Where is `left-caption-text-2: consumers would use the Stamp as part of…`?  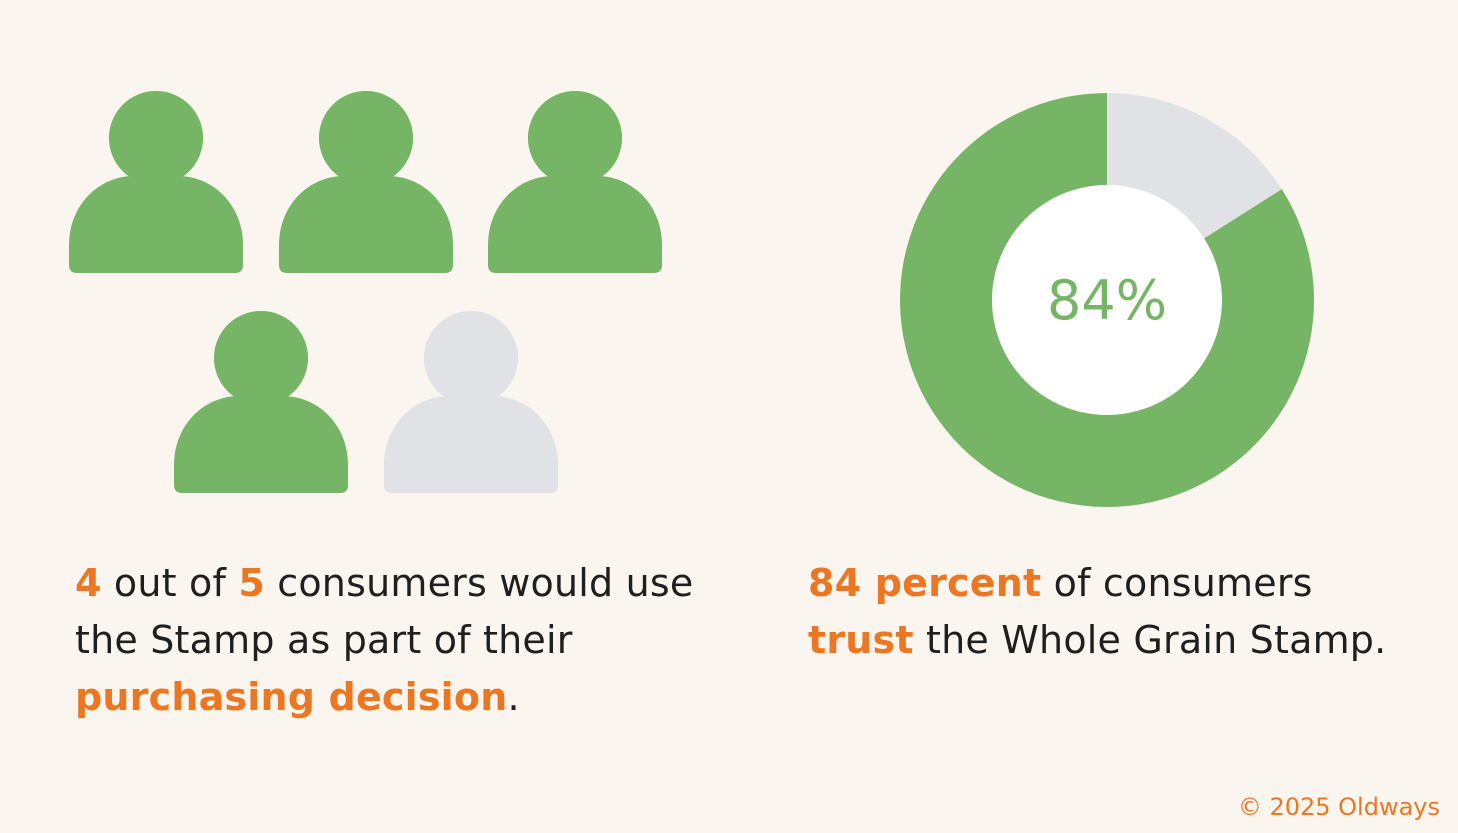
left-caption-text-2: consumers would use the Stamp as part of… is located at coordinates (384, 611).